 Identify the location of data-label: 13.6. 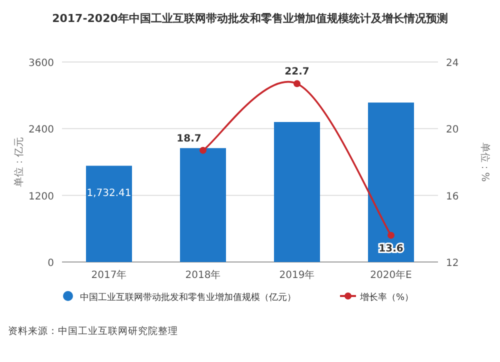
(391, 248).